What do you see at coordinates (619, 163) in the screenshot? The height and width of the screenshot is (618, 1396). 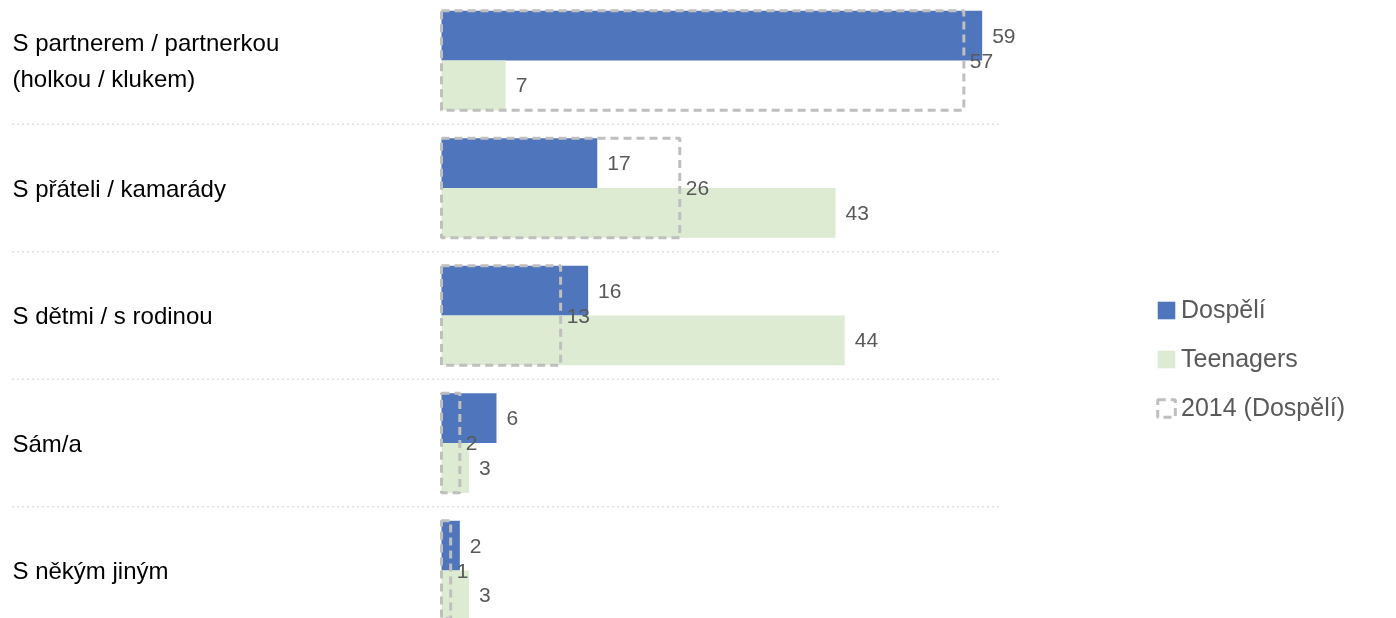 I see `data-label: 17` at bounding box center [619, 163].